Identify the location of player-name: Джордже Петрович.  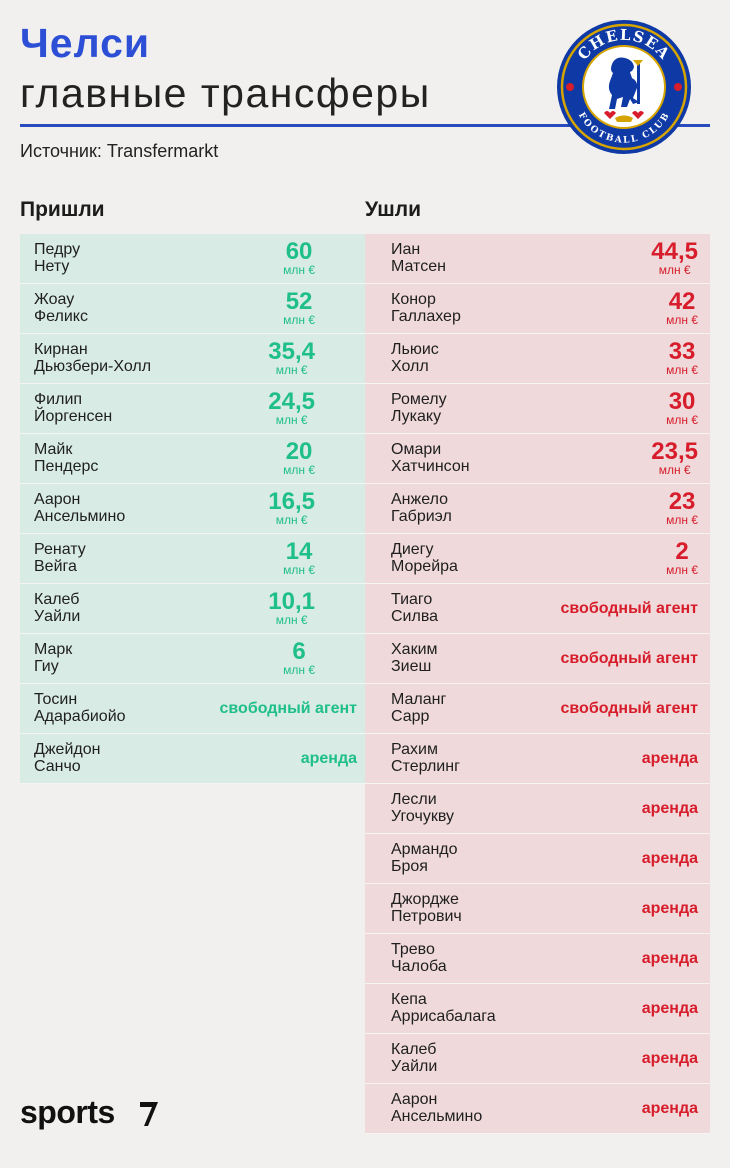
(426, 908).